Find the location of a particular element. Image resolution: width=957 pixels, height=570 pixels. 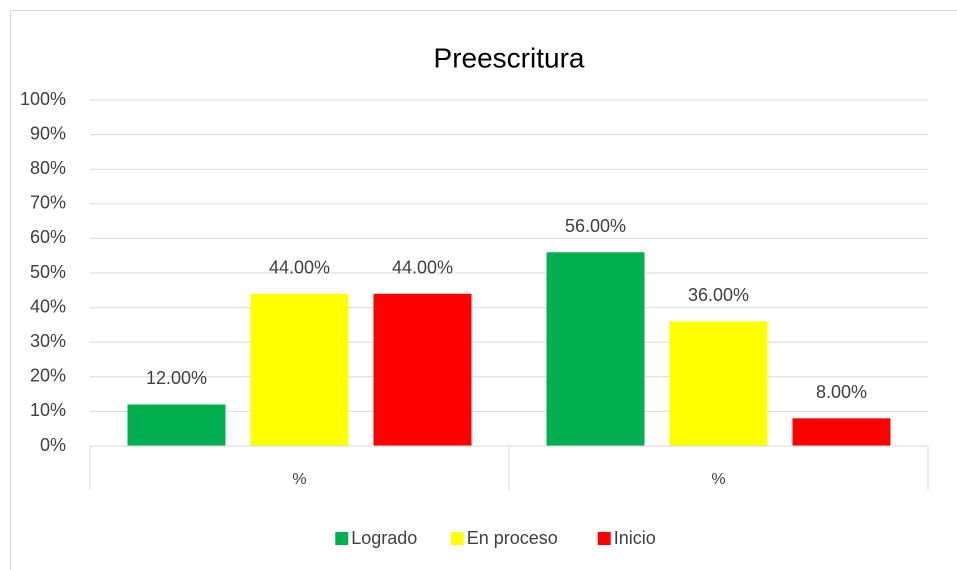

y-tick-label: 50% is located at coordinates (48, 272).